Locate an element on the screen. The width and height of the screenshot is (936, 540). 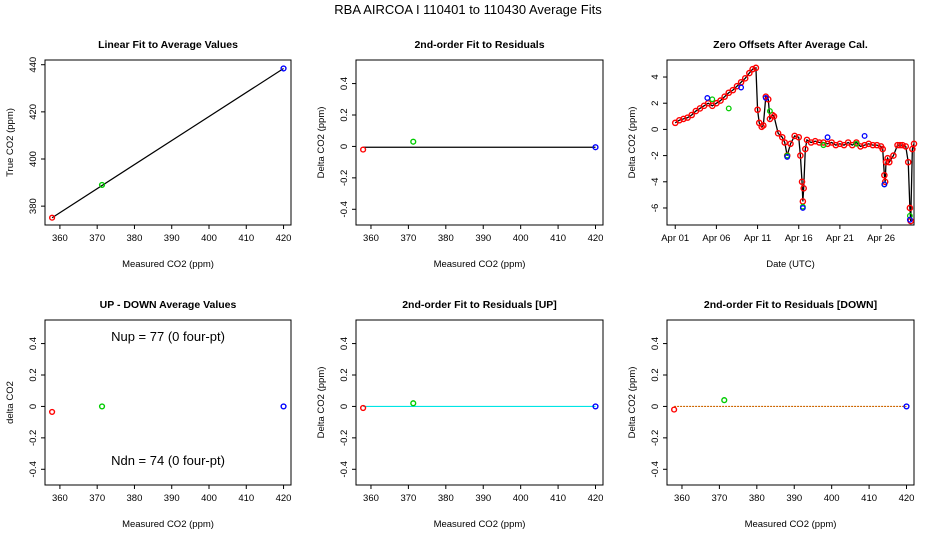
x-tick-label: Apr 16 is located at coordinates (799, 238).